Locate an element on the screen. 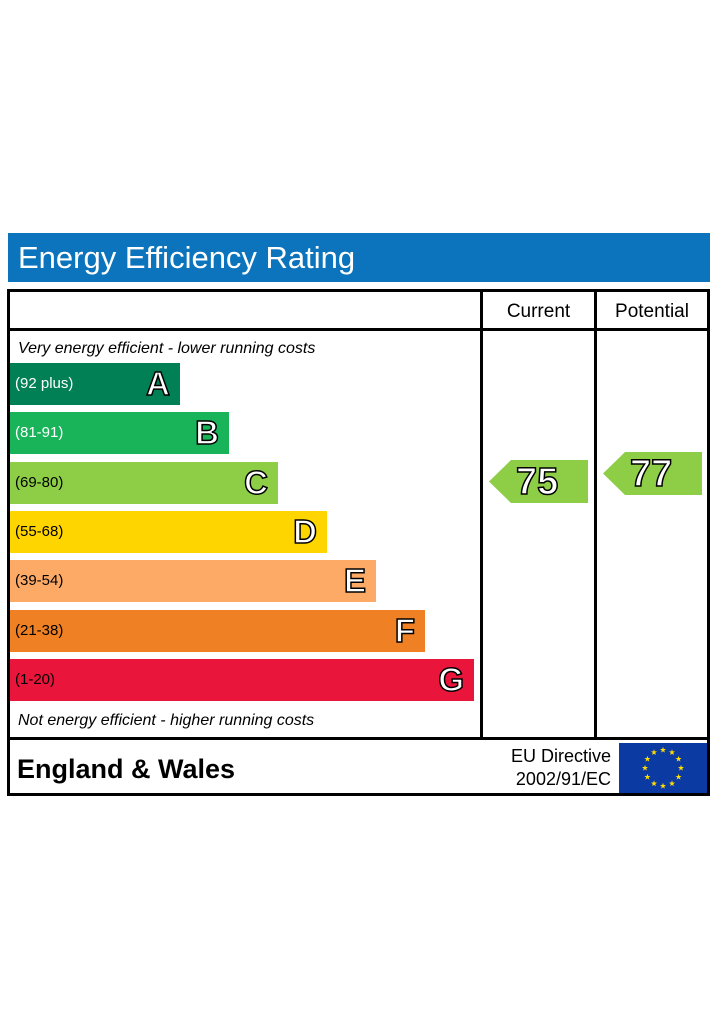  potential-rating-value: 77 is located at coordinates (651, 474).